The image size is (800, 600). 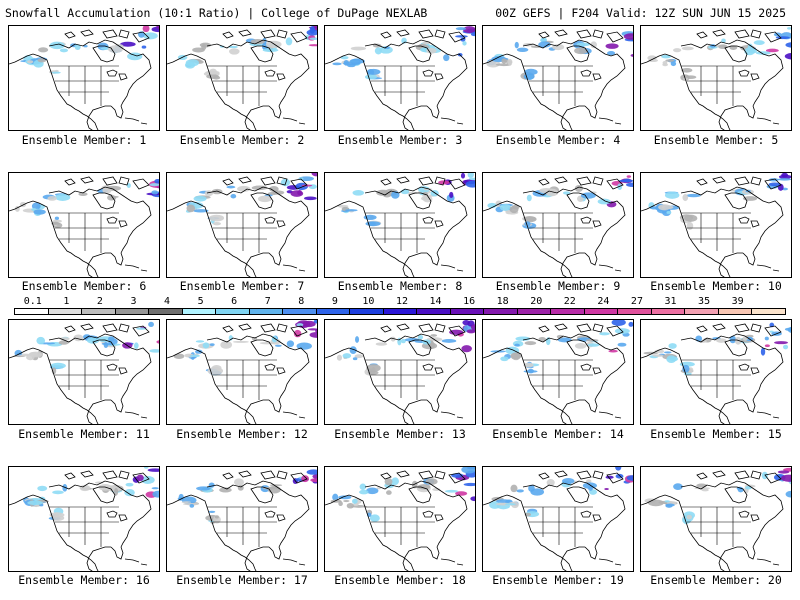 What do you see at coordinates (334, 301) in the screenshot?
I see `colorbar-tick-label: 9` at bounding box center [334, 301].